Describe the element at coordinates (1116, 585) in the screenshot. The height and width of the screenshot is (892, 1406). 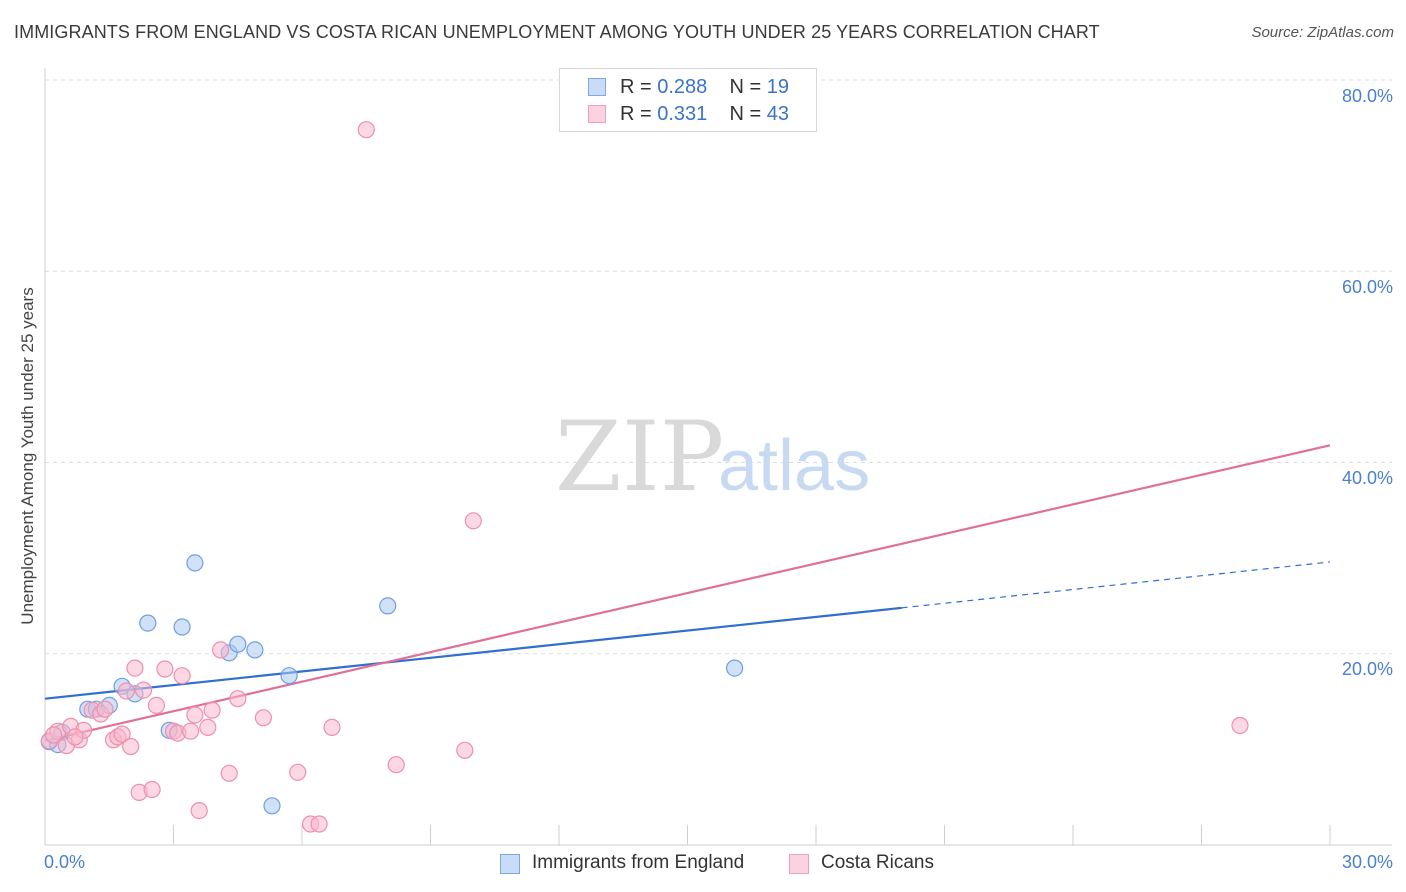
I see `trend-line-extension` at that location.